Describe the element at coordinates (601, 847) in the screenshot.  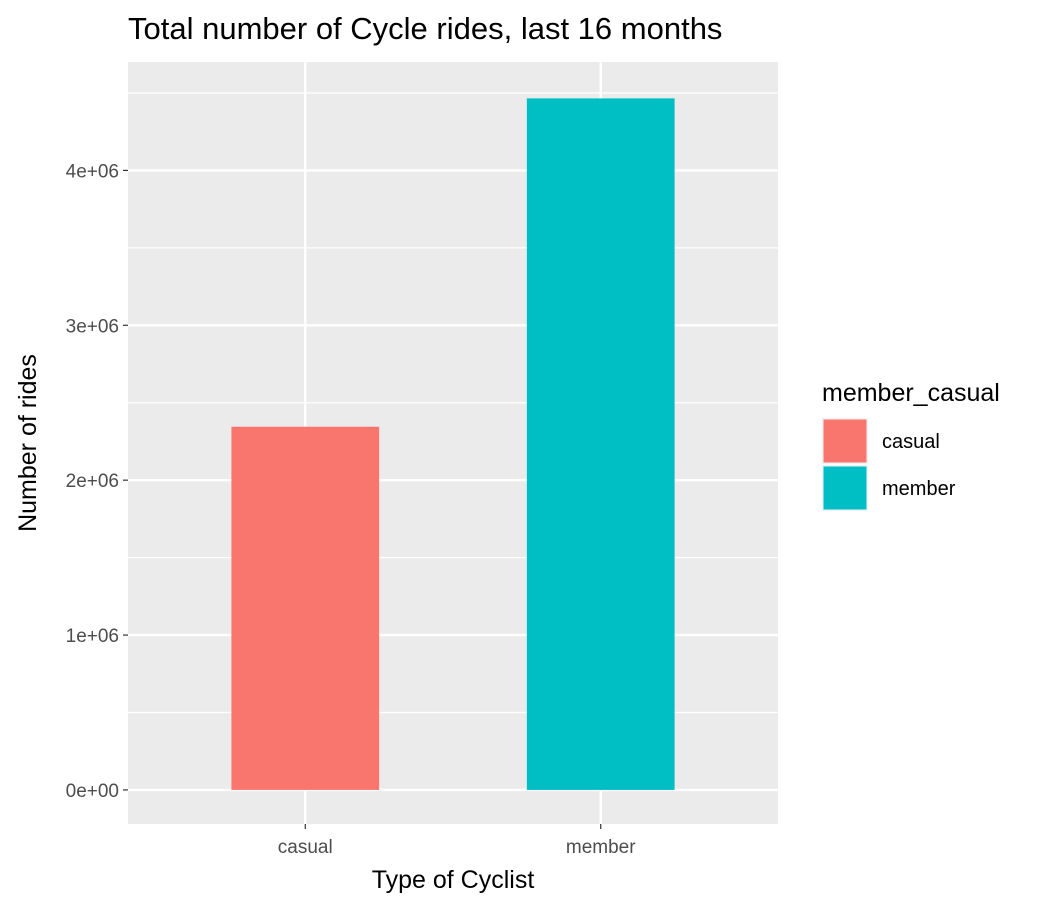
I see `x-tick-label: member` at that location.